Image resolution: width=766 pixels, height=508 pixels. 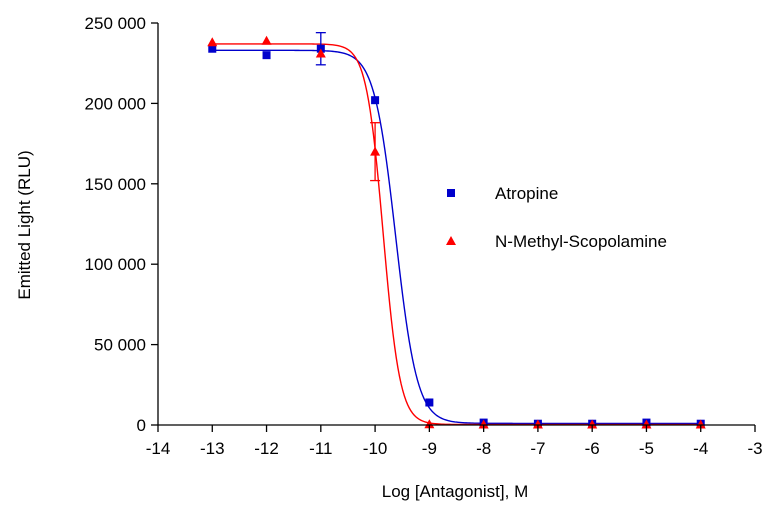 What do you see at coordinates (754, 448) in the screenshot?
I see `x-tick-label: -3` at bounding box center [754, 448].